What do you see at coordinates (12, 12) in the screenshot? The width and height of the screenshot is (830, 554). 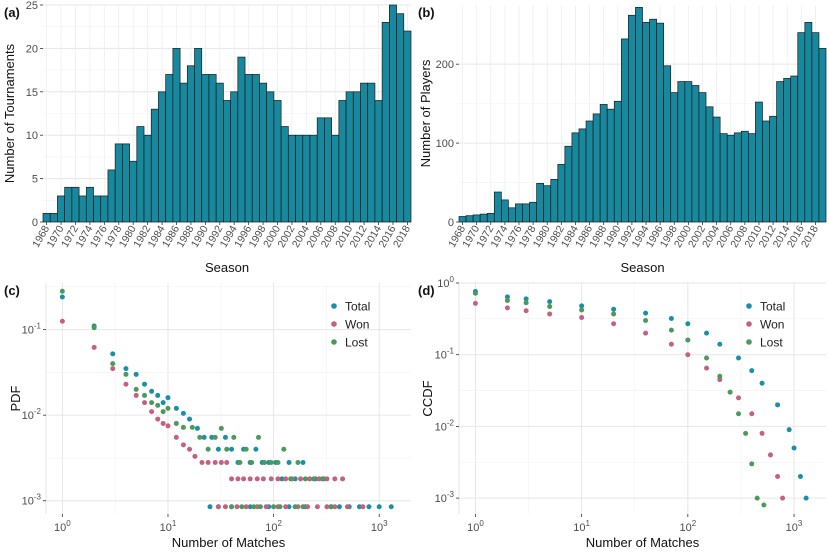 I see `panel-label: (a)` at bounding box center [12, 12].